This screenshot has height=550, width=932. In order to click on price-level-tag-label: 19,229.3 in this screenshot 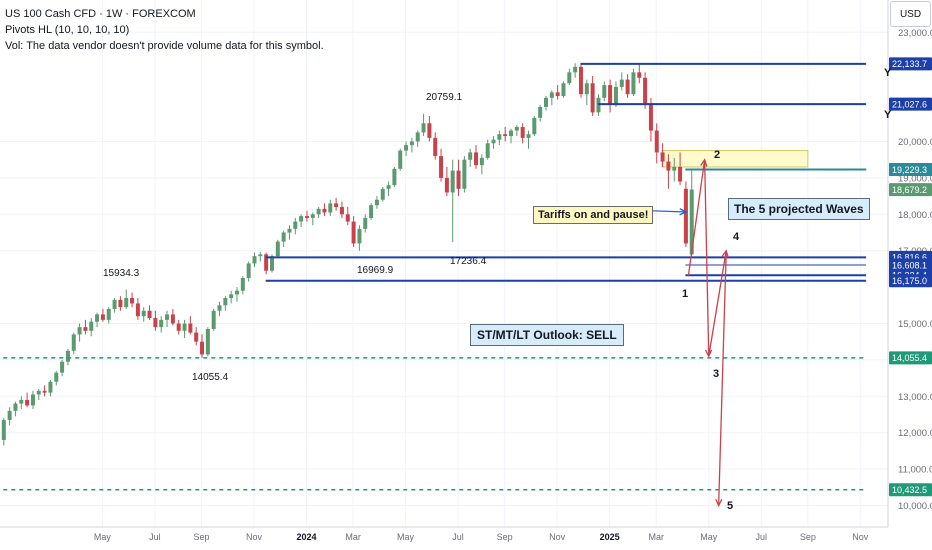, I will do `click(909, 170)`.